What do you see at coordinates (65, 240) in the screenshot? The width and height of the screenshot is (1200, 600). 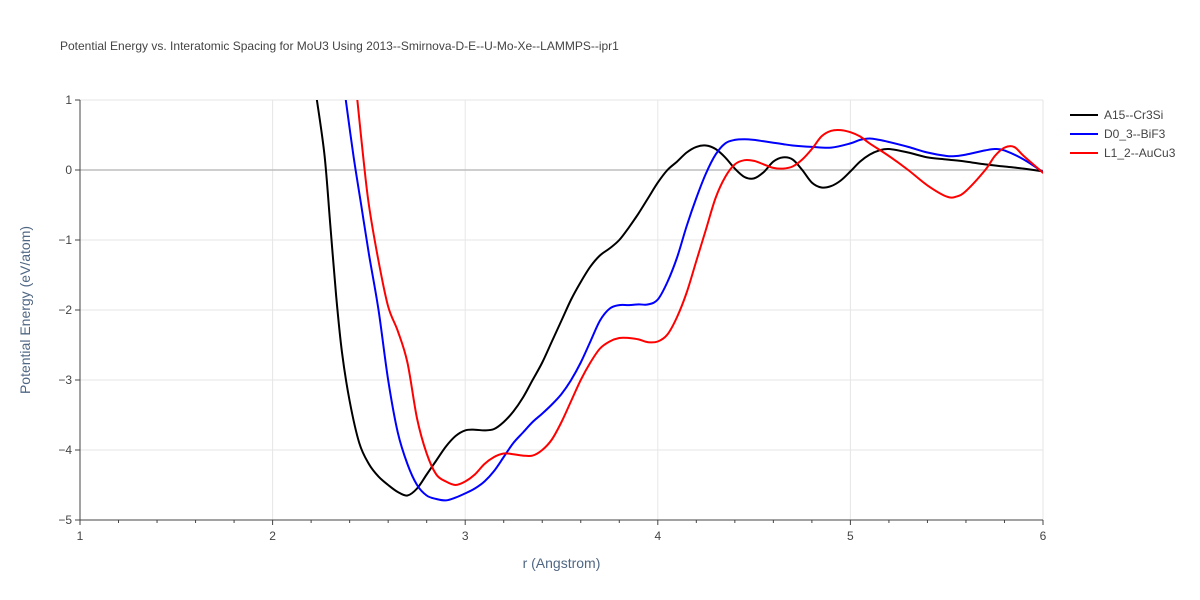 I see `y-tick-label: −1` at bounding box center [65, 240].